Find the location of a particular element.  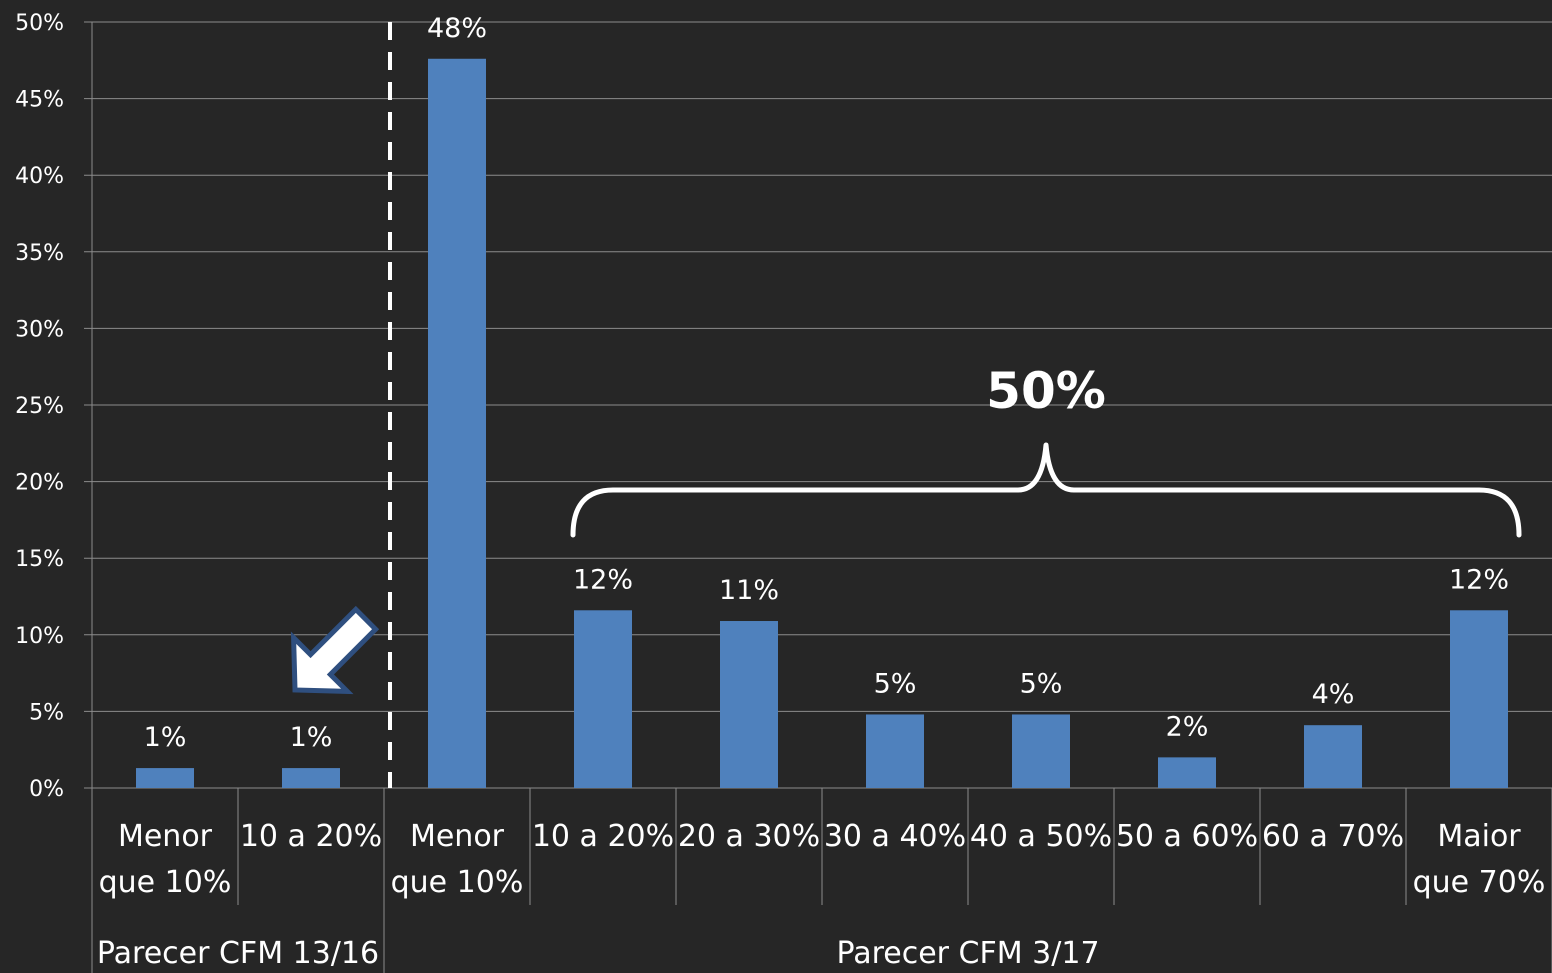

y-tick-label: 35% is located at coordinates (39, 253).